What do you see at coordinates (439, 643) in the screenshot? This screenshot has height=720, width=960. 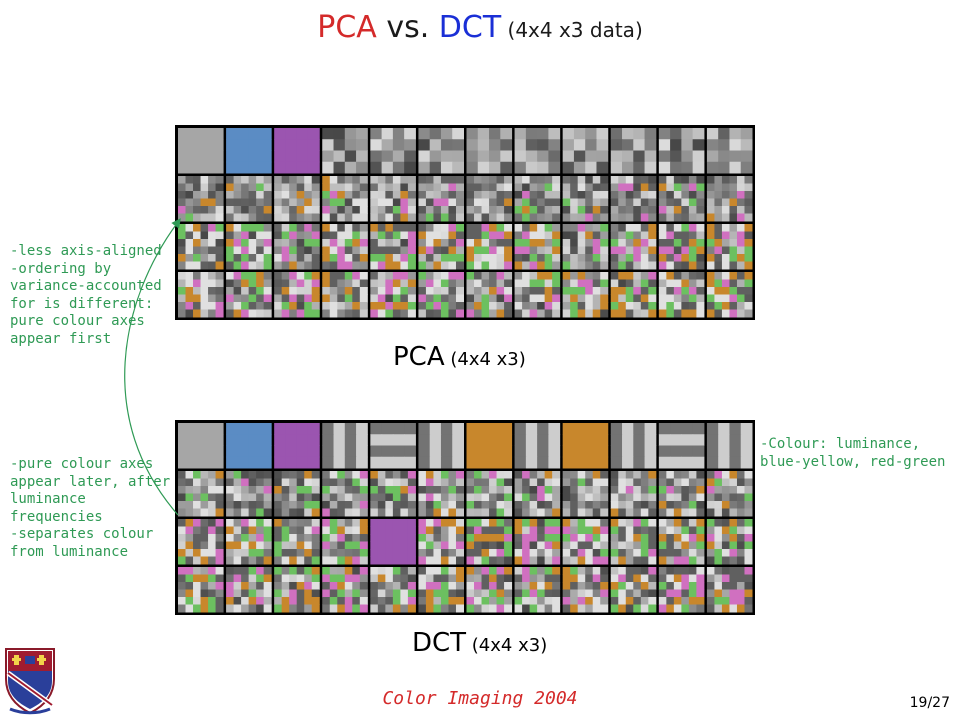 I see `dct-caption-main: DCT` at bounding box center [439, 643].